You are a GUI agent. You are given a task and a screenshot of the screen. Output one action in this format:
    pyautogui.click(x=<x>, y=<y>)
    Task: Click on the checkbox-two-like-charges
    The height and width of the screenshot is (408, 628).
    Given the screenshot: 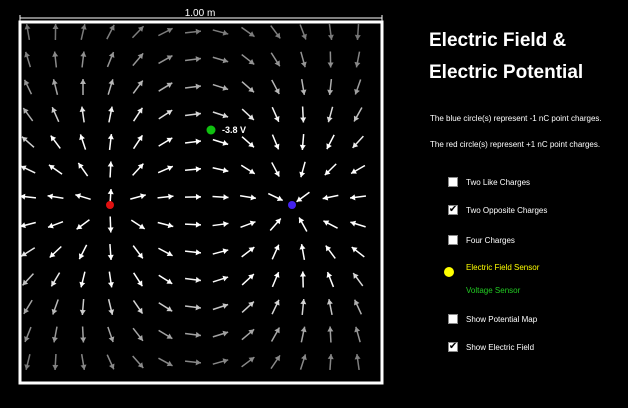 What is the action you would take?
    pyautogui.click(x=453, y=182)
    